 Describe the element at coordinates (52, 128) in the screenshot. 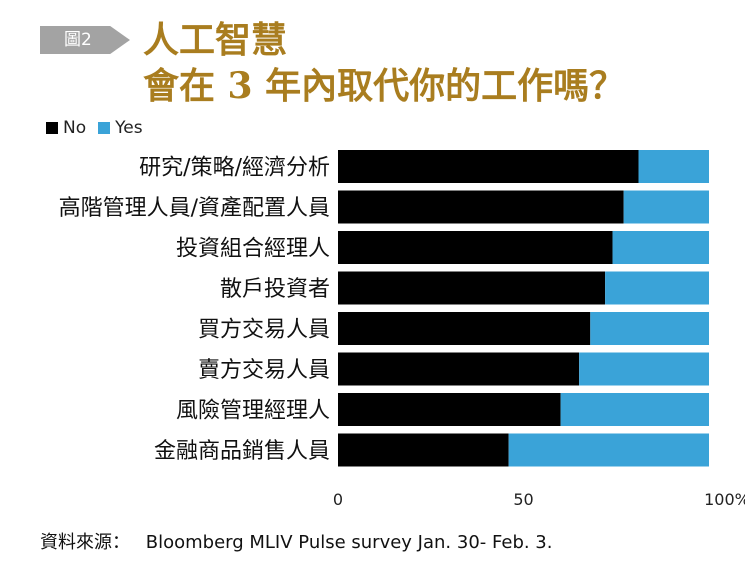

I see `legend-swatch-no` at that location.